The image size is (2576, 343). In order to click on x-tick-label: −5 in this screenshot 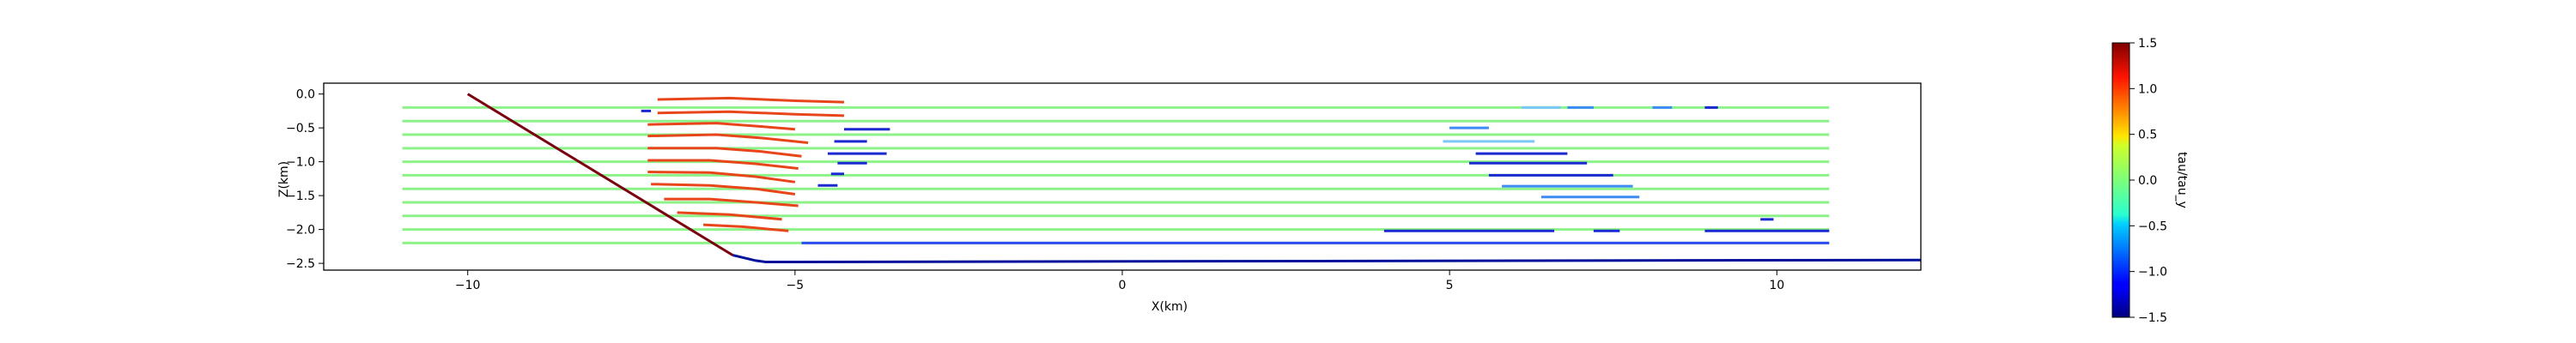, I will do `click(796, 285)`.